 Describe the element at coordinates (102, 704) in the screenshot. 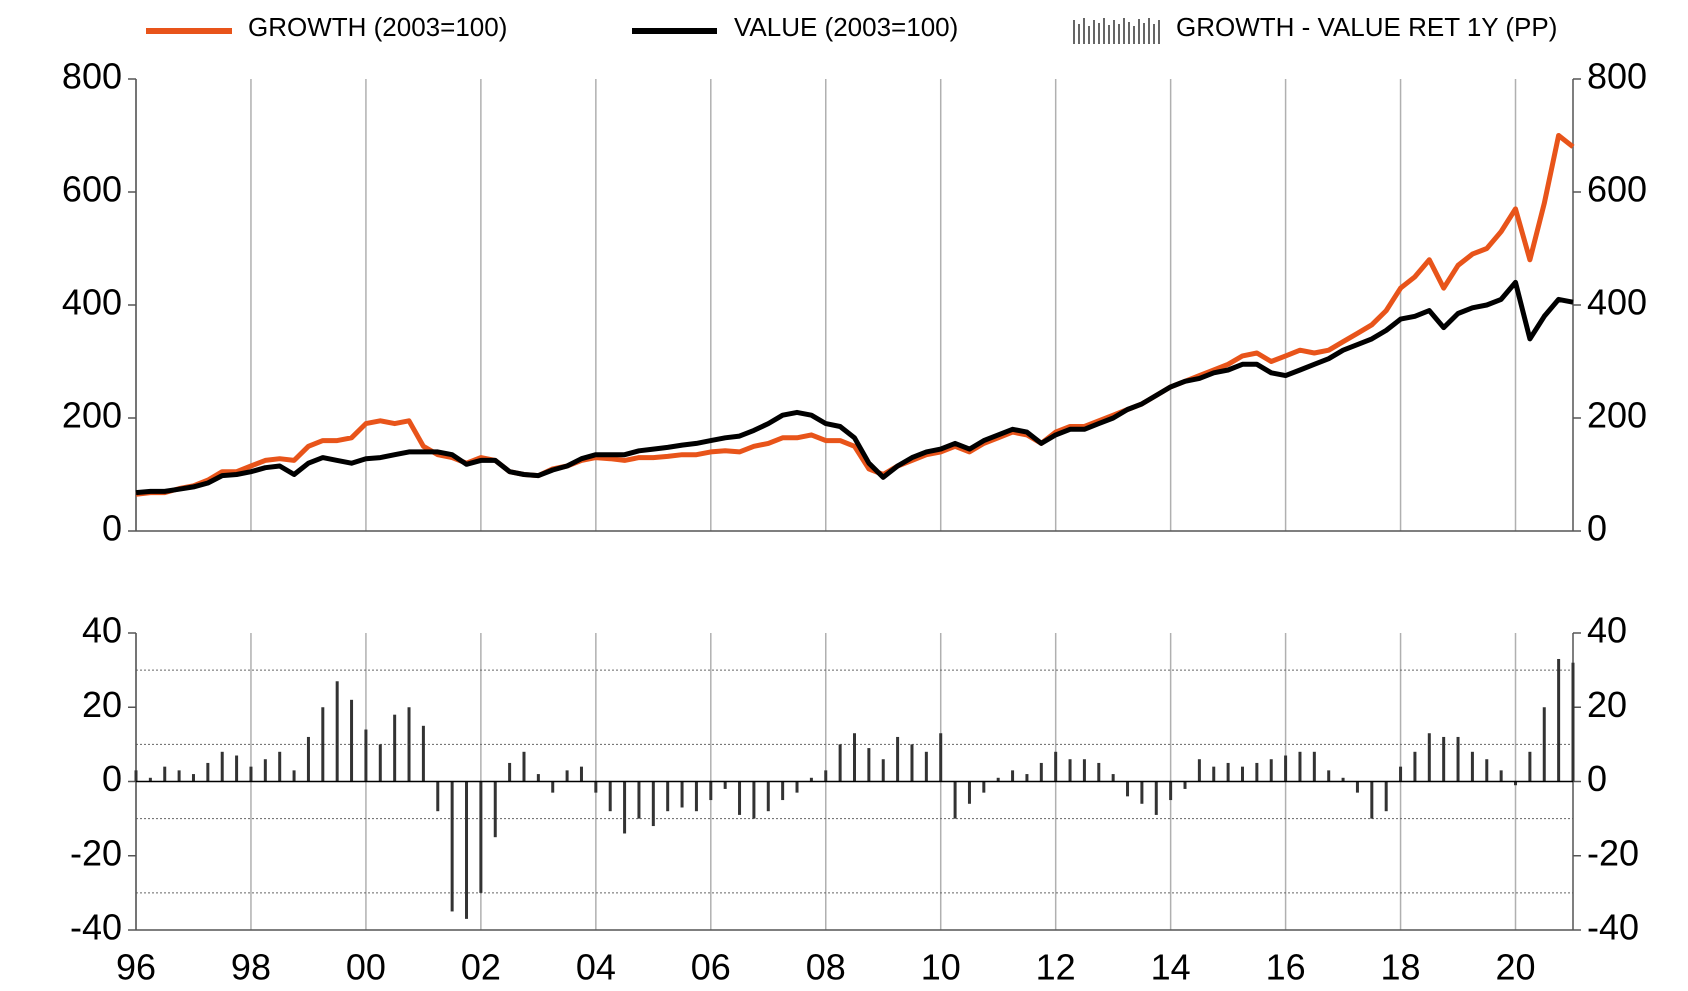

I see `y-tick-label: 20` at that location.